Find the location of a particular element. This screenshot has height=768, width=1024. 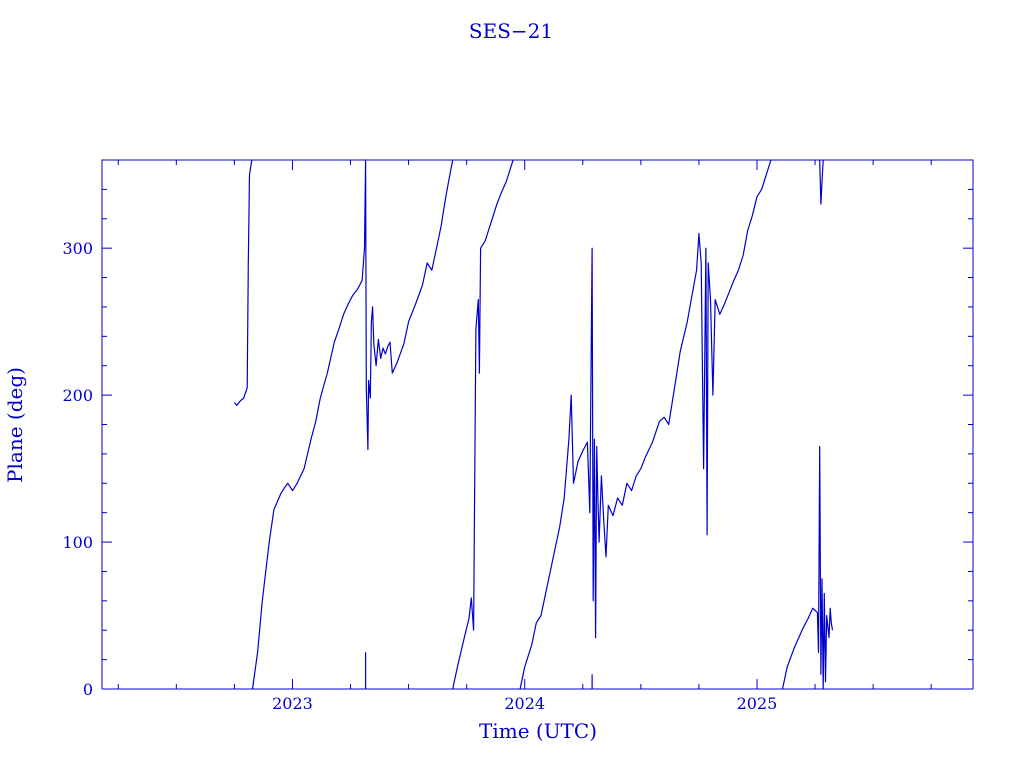

x-tick-label: 2025 is located at coordinates (757, 703).